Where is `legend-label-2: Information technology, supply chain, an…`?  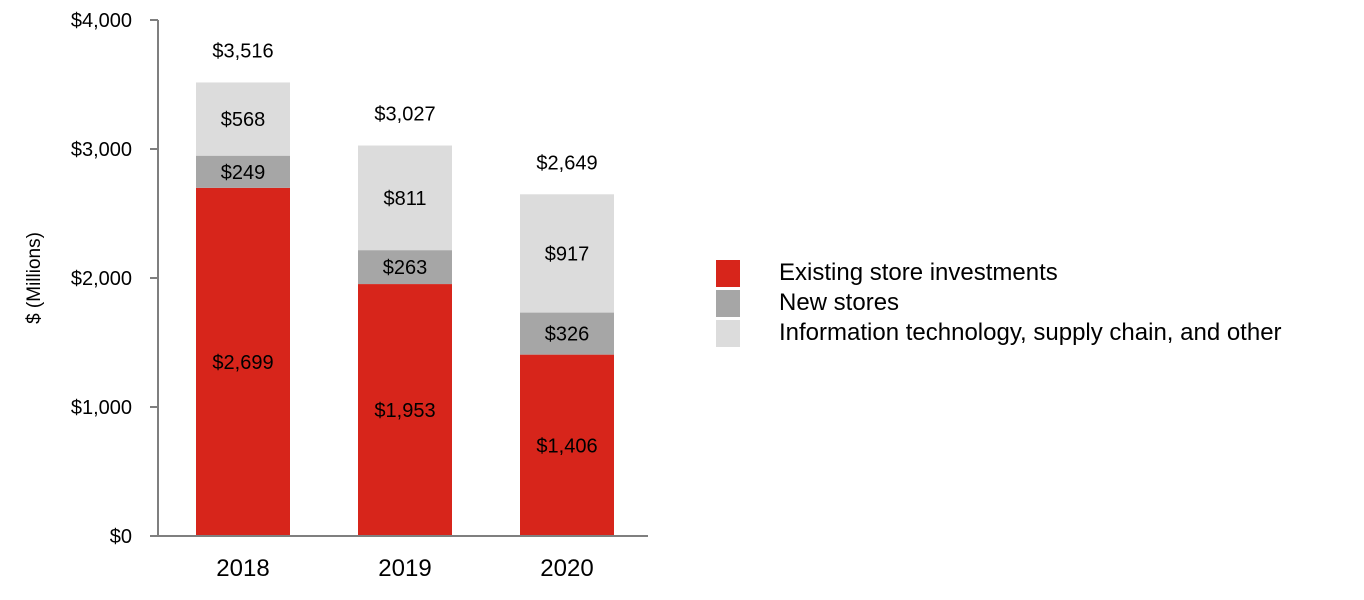
legend-label-2: Information technology, supply chain, an… is located at coordinates (1030, 332).